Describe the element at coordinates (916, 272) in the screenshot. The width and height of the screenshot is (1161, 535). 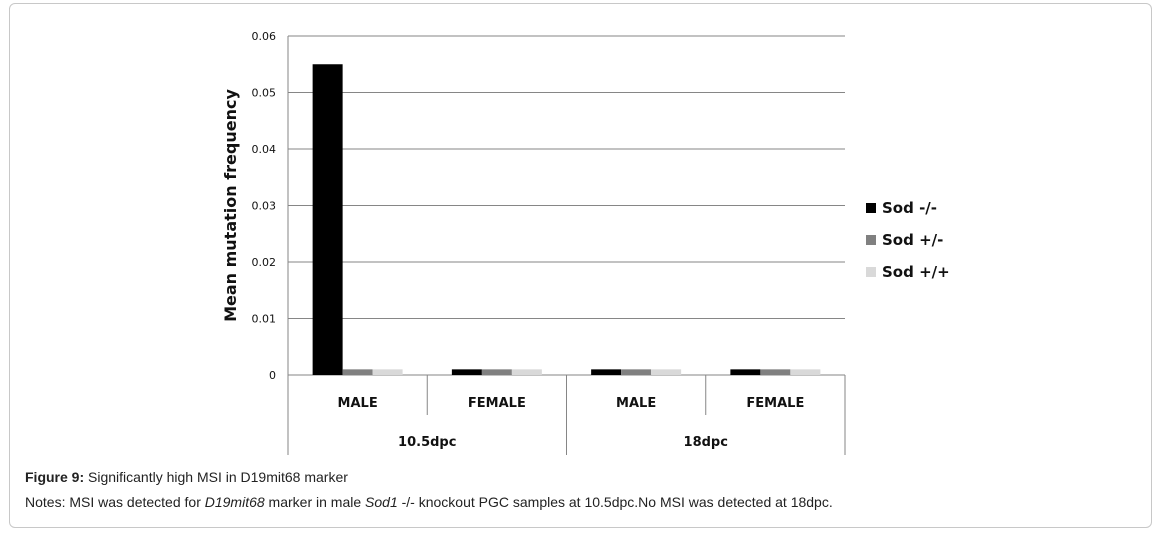
I see `legend-label-sod-wt: Sod +/+` at that location.